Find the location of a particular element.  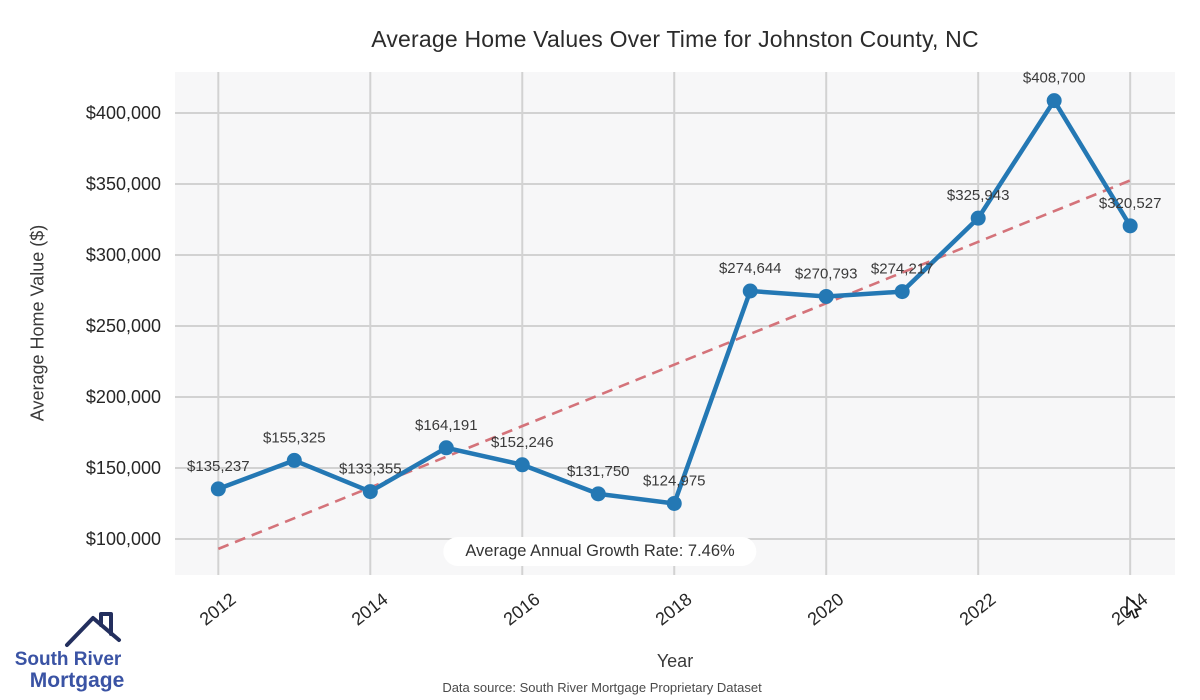

logo-chimney-icon is located at coordinates (106, 624).